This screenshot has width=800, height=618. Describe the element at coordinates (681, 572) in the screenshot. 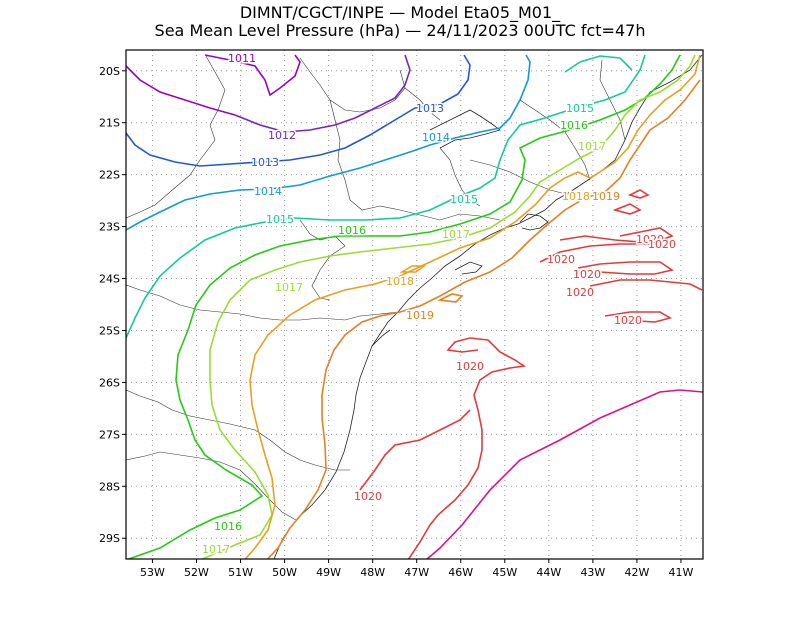

I see `lon-tick-label: 41W` at that location.